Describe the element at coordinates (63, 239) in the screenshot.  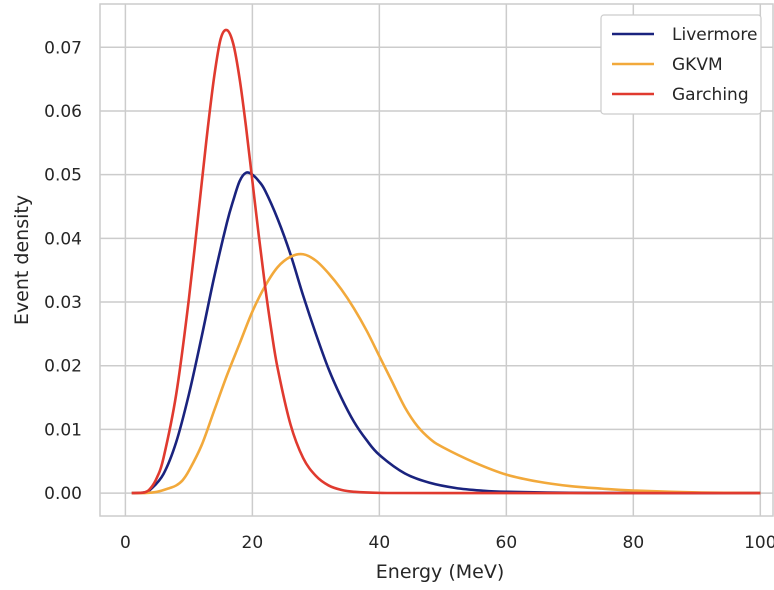
I see `y-tick-label: 0.04` at that location.